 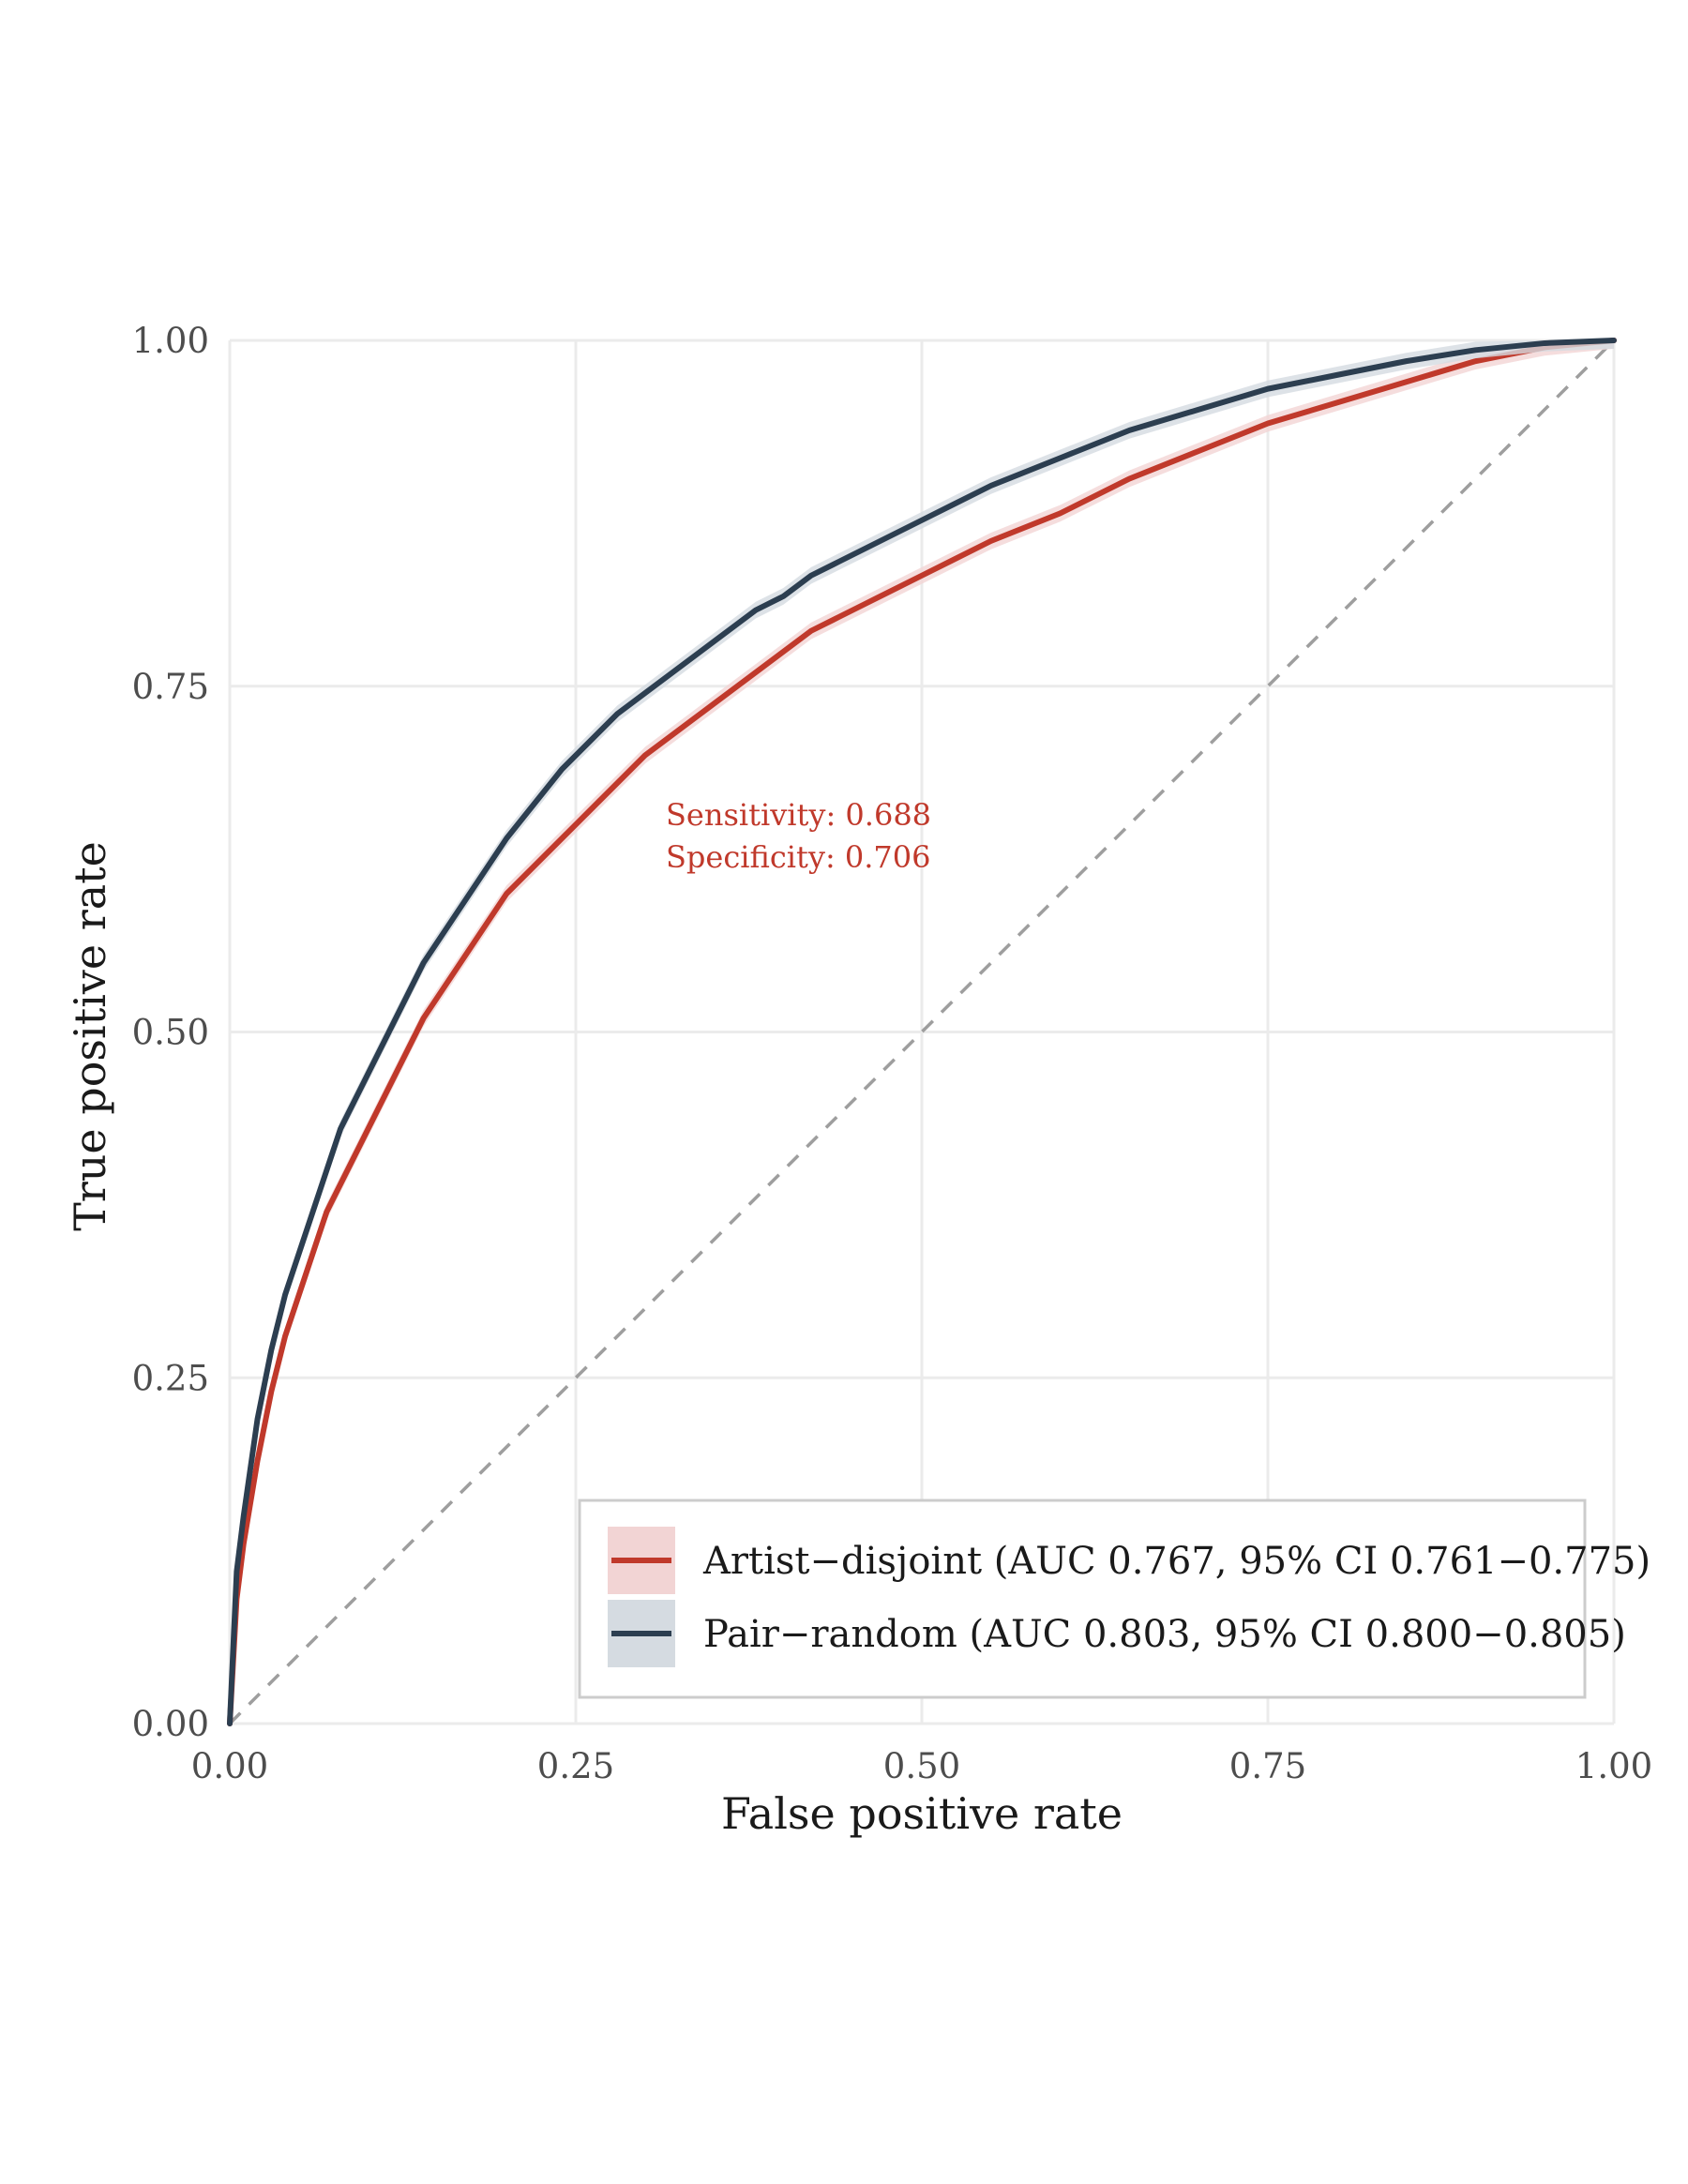 I want to click on sensitivity-annotation: Sensitivity: 0.688, so click(x=798, y=815).